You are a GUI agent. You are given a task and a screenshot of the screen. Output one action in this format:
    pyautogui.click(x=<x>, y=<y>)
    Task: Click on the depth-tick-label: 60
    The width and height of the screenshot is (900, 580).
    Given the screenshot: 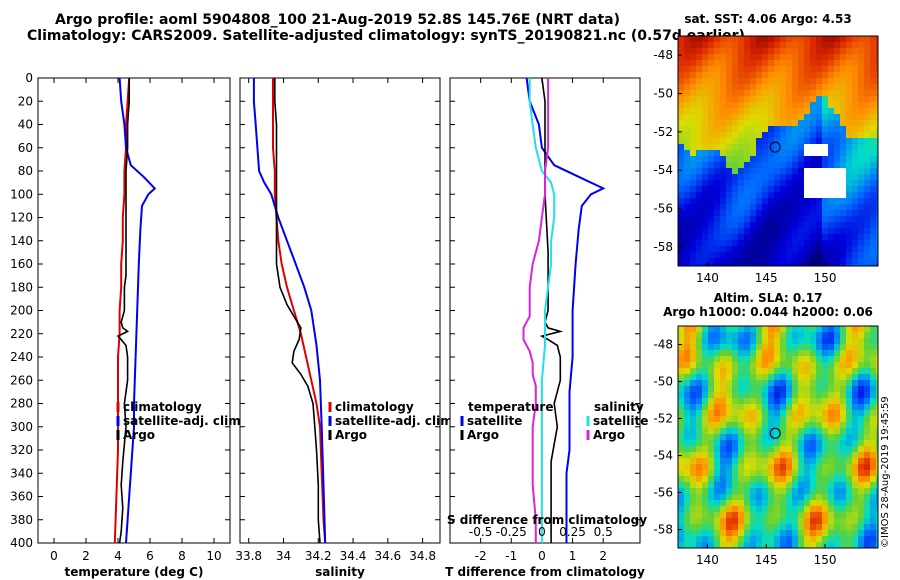 What is the action you would take?
    pyautogui.click(x=25, y=148)
    